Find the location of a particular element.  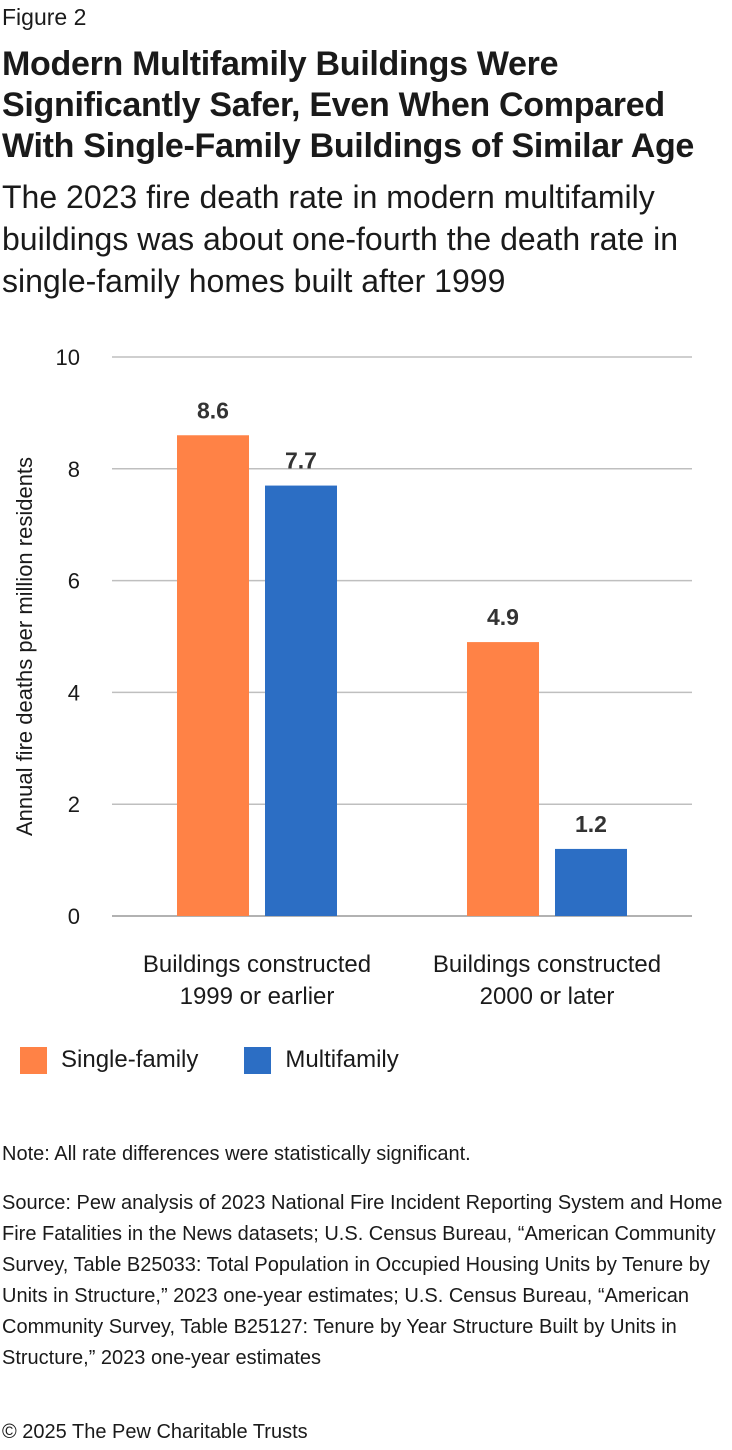

y-tick-label: 10 is located at coordinates (68, 357).